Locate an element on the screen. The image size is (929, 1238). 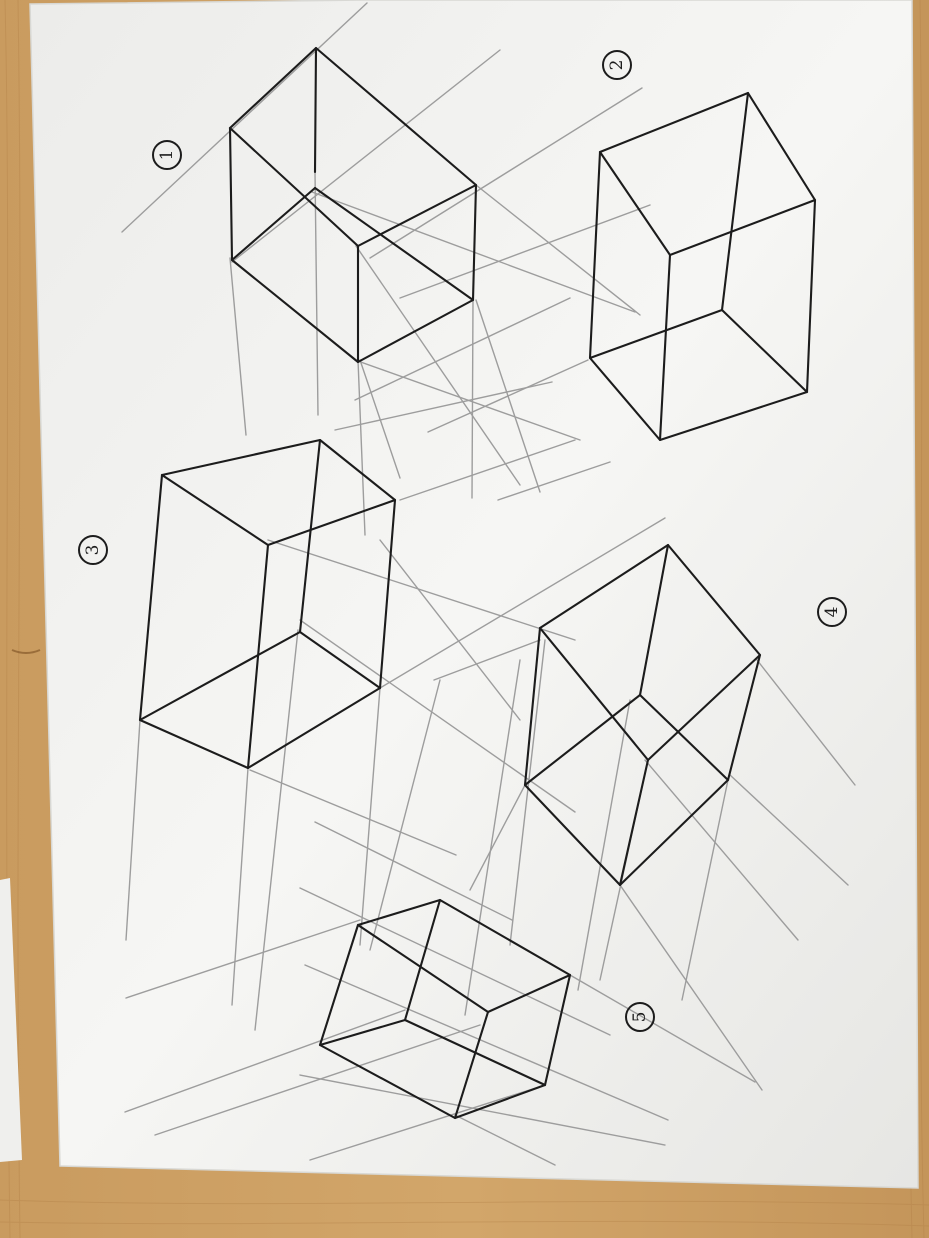
label-3-text: 3 is located at coordinates (93, 550).